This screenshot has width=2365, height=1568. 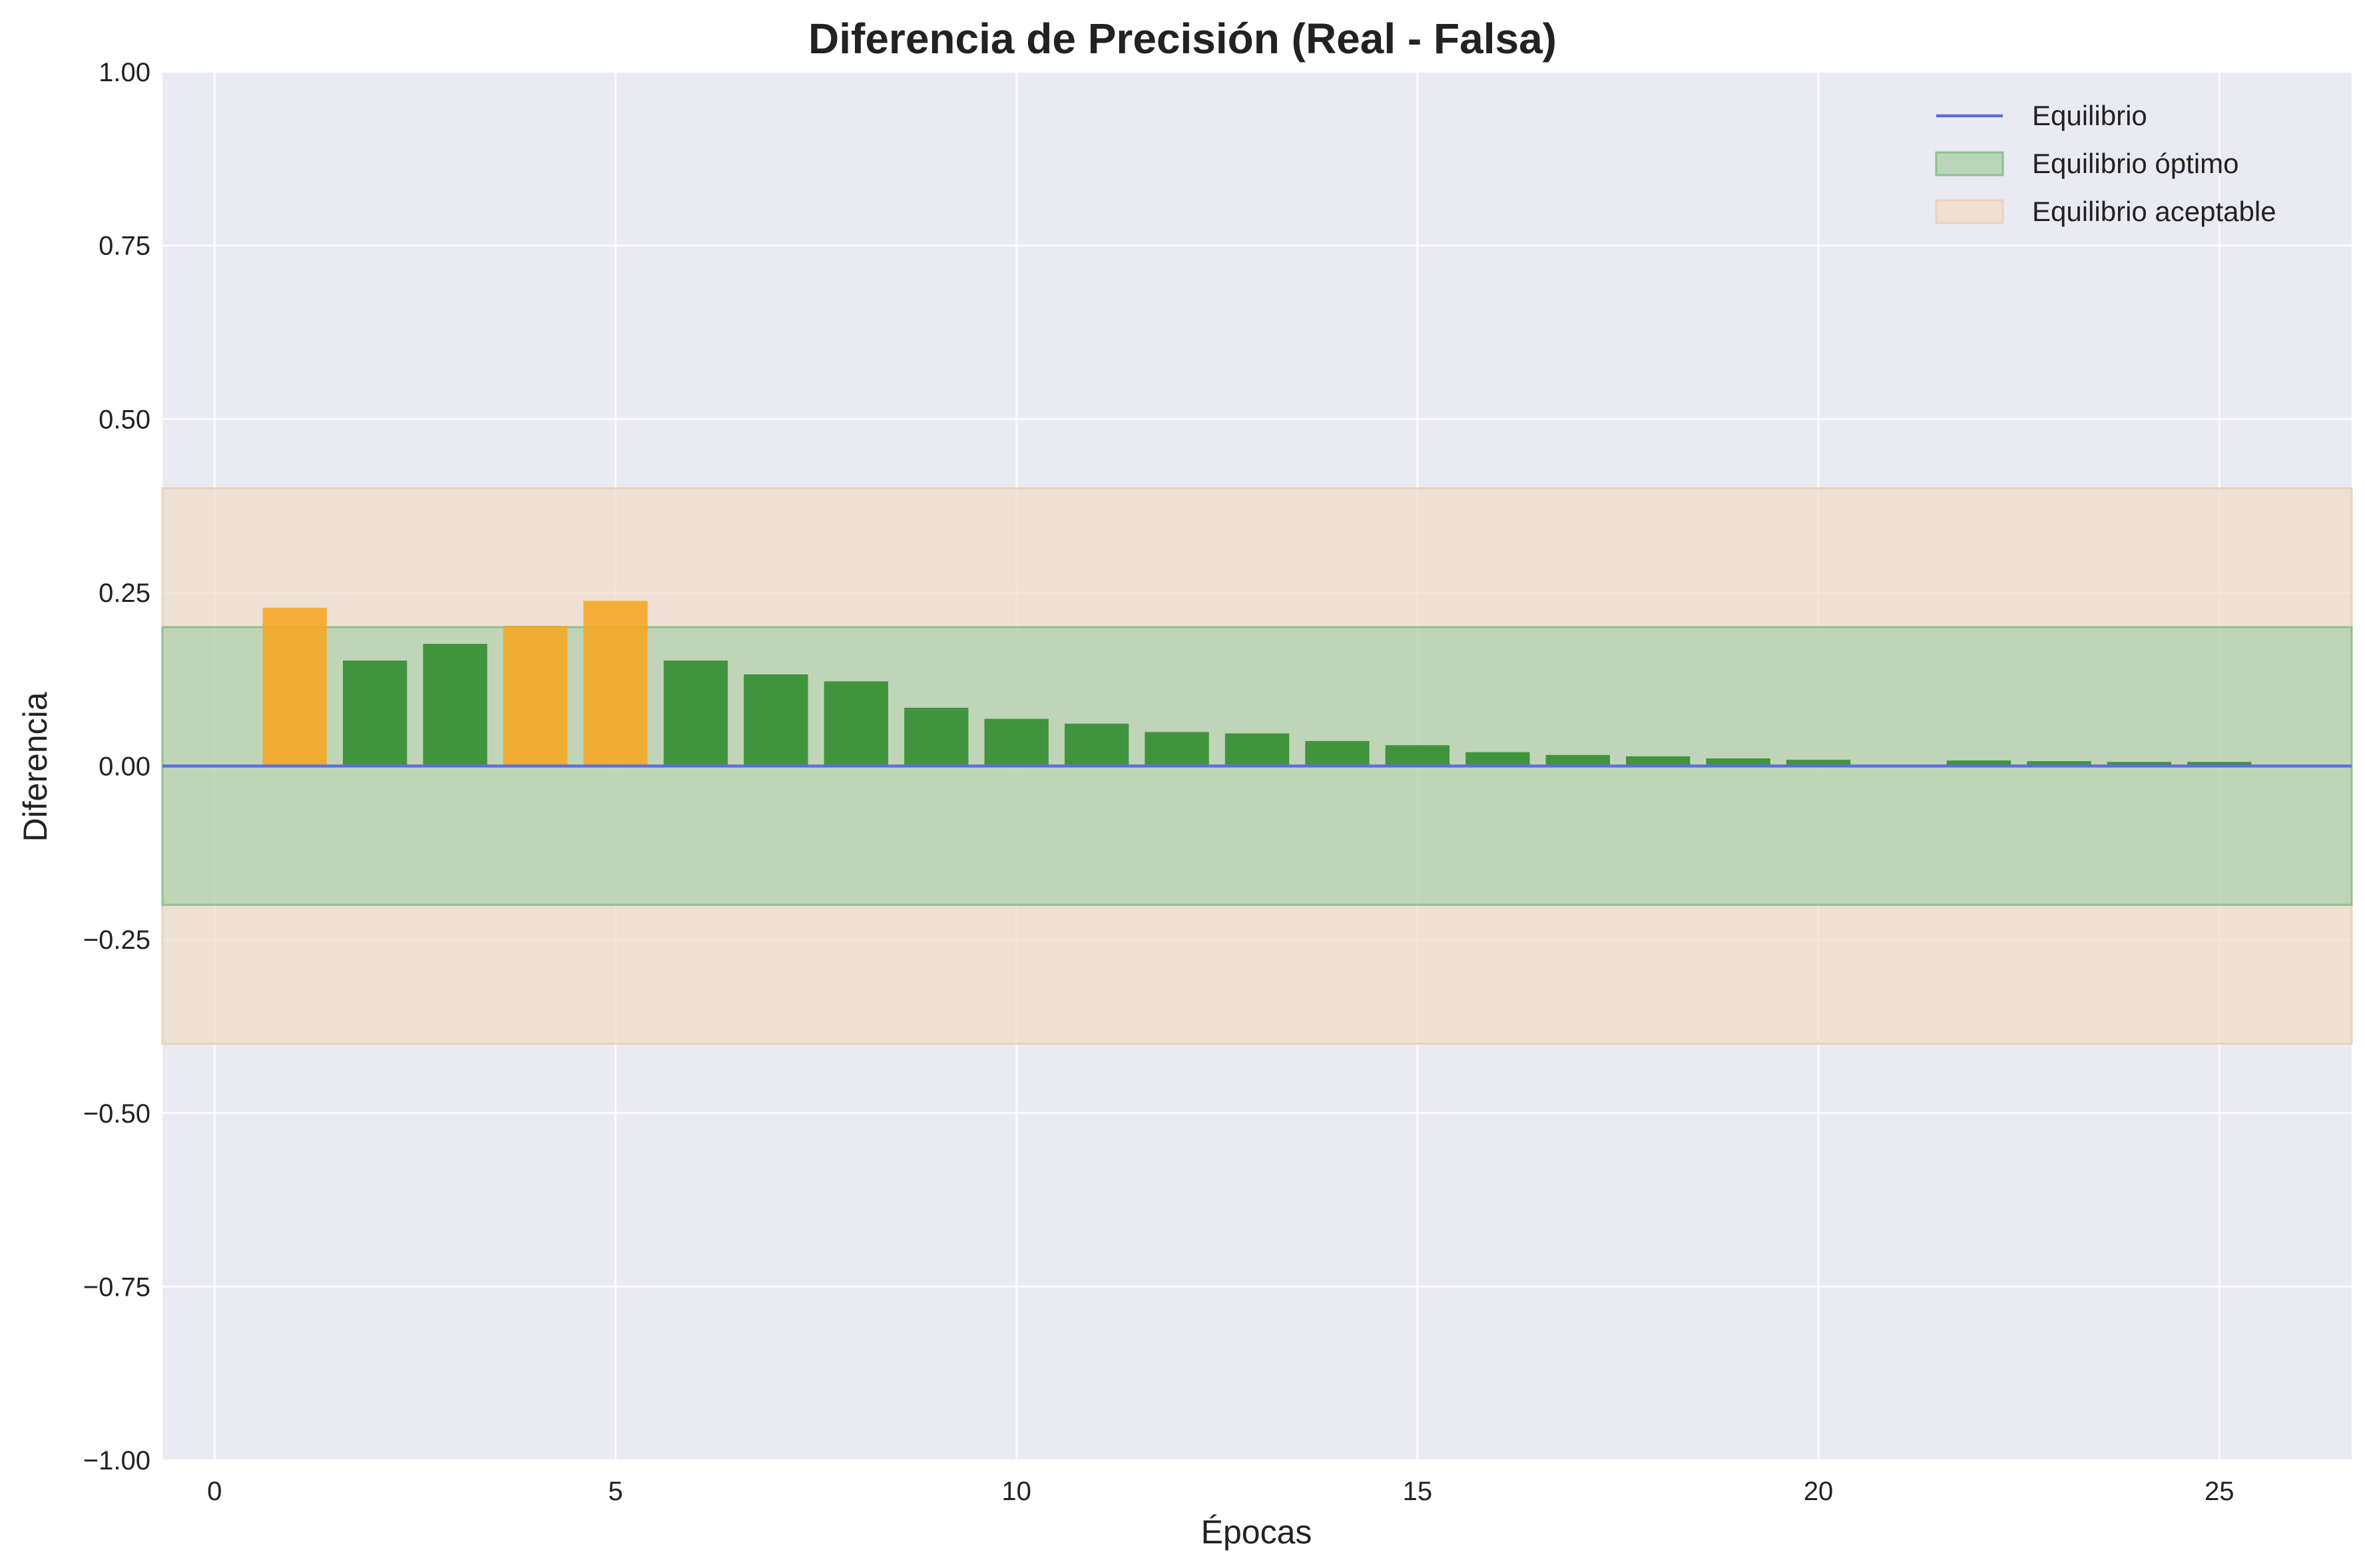 What do you see at coordinates (1182, 39) in the screenshot?
I see `chart-title: Diferencia de Precisión (Real - Falsa)` at bounding box center [1182, 39].